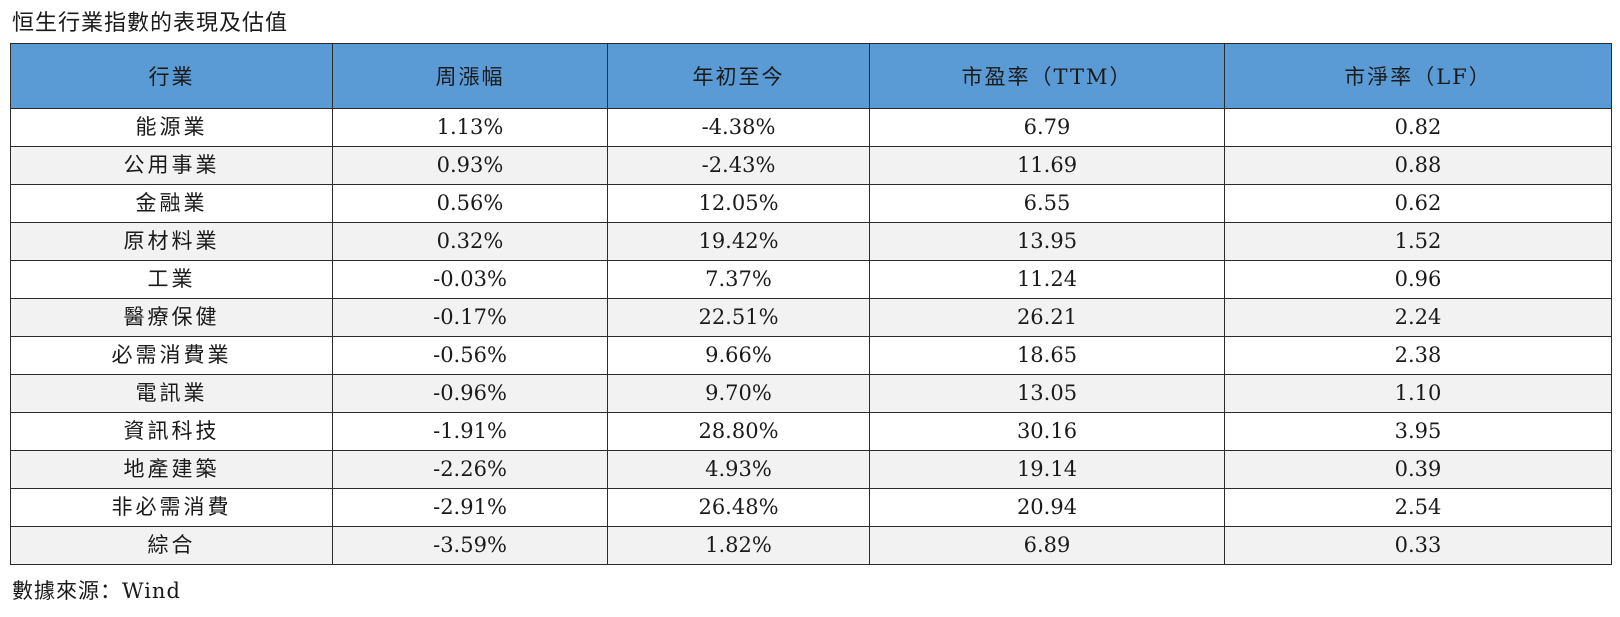 This screenshot has width=1620, height=617. What do you see at coordinates (171, 355) in the screenshot?
I see `sector-cell: 必需消費業` at bounding box center [171, 355].